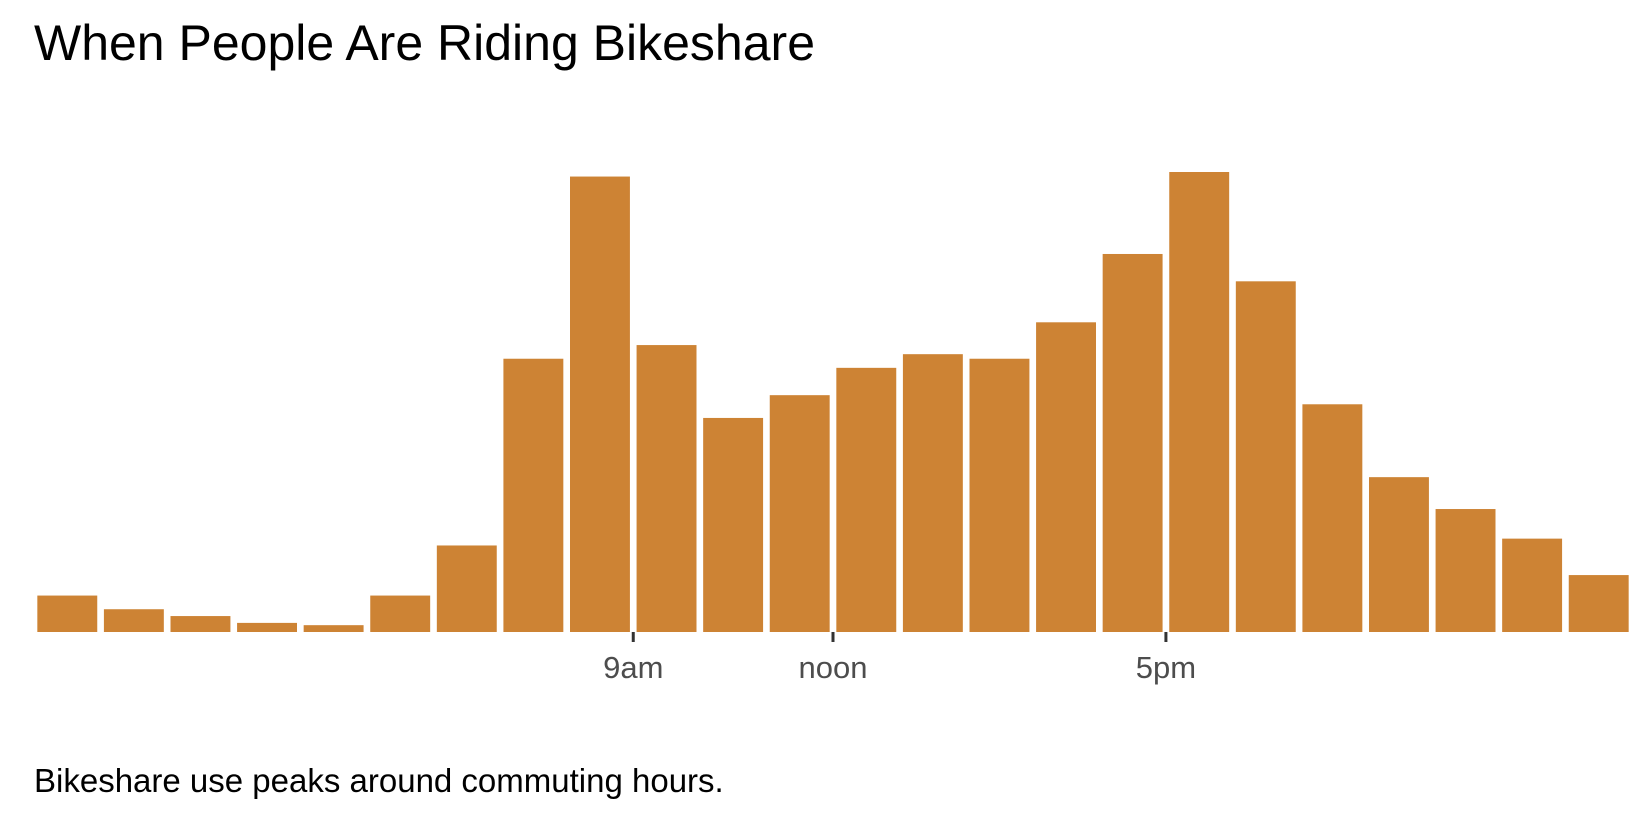  What do you see at coordinates (899, 658) in the screenshot?
I see `x-axis: 9am noon 5pm` at bounding box center [899, 658].